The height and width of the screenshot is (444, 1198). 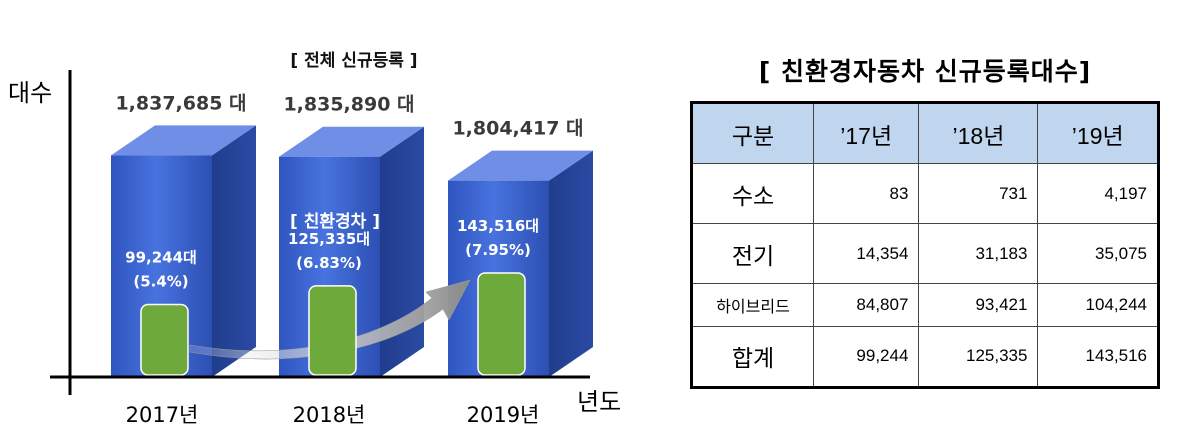 What do you see at coordinates (329, 263) in the screenshot?
I see `eco-share-label: (6.83%)` at bounding box center [329, 263].